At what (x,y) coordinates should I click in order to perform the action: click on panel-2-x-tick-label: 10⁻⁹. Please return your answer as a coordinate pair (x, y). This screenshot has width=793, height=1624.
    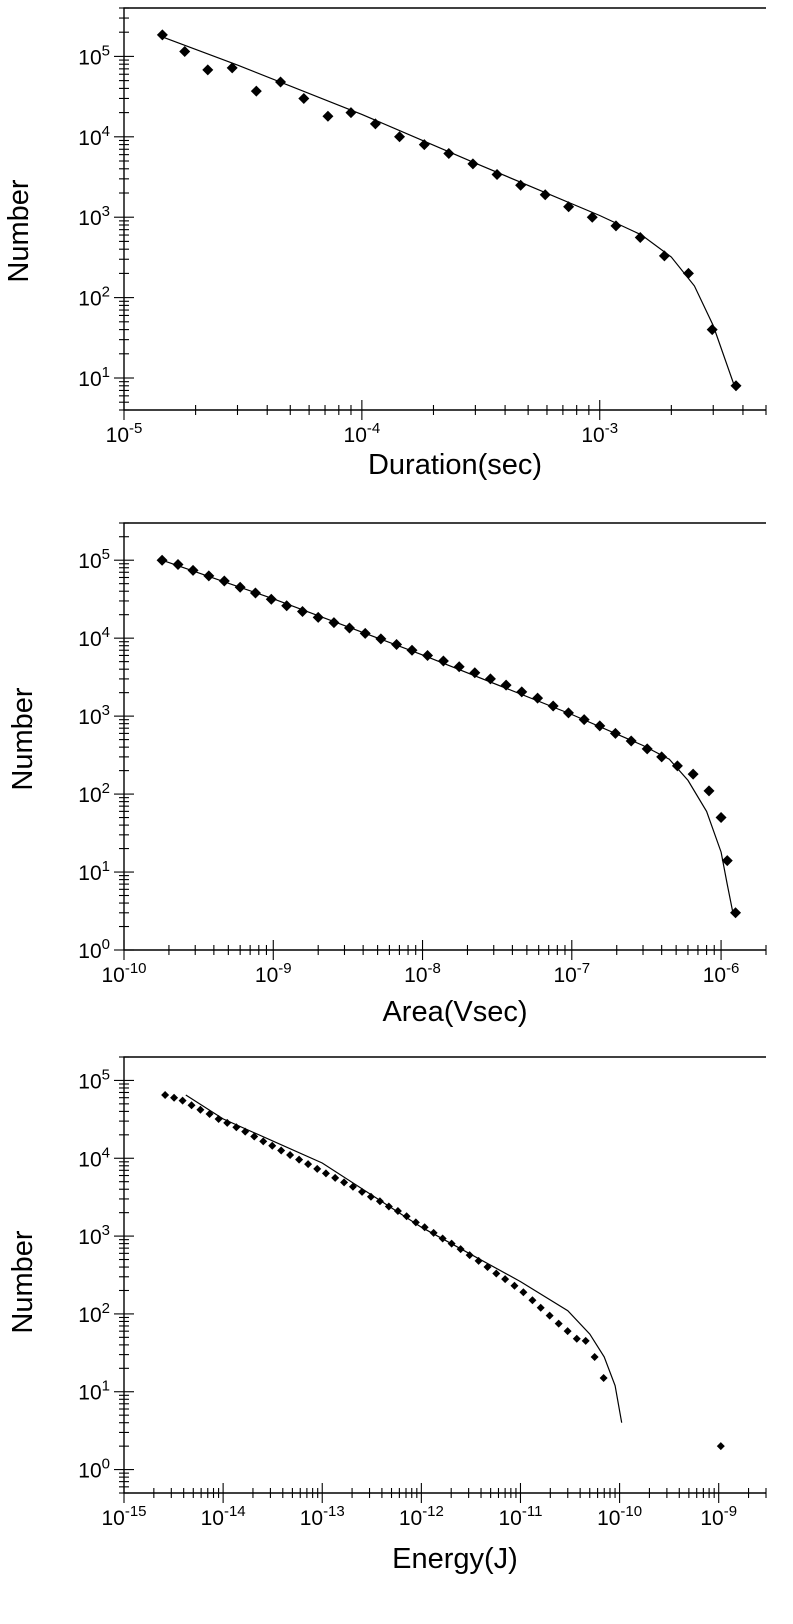
    Looking at the image, I should click on (273, 973).